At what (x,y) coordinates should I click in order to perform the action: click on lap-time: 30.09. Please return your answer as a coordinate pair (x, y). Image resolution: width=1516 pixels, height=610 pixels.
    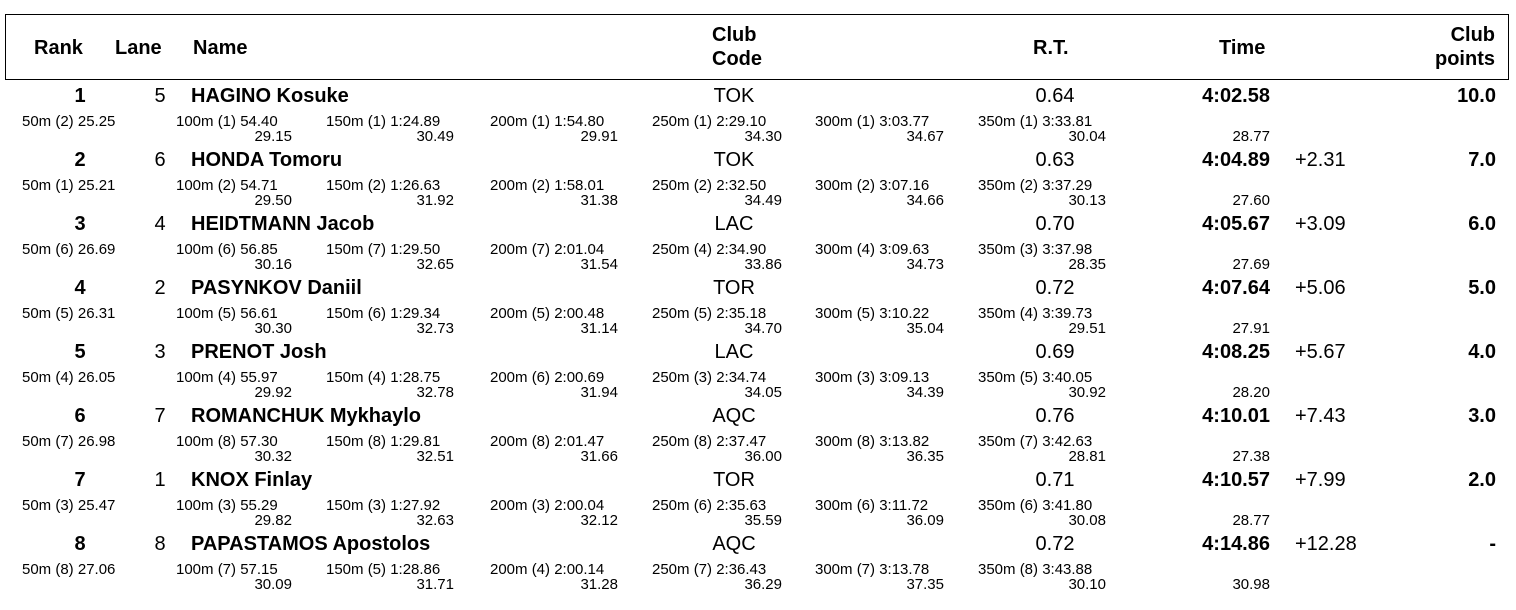
    Looking at the image, I should click on (273, 584).